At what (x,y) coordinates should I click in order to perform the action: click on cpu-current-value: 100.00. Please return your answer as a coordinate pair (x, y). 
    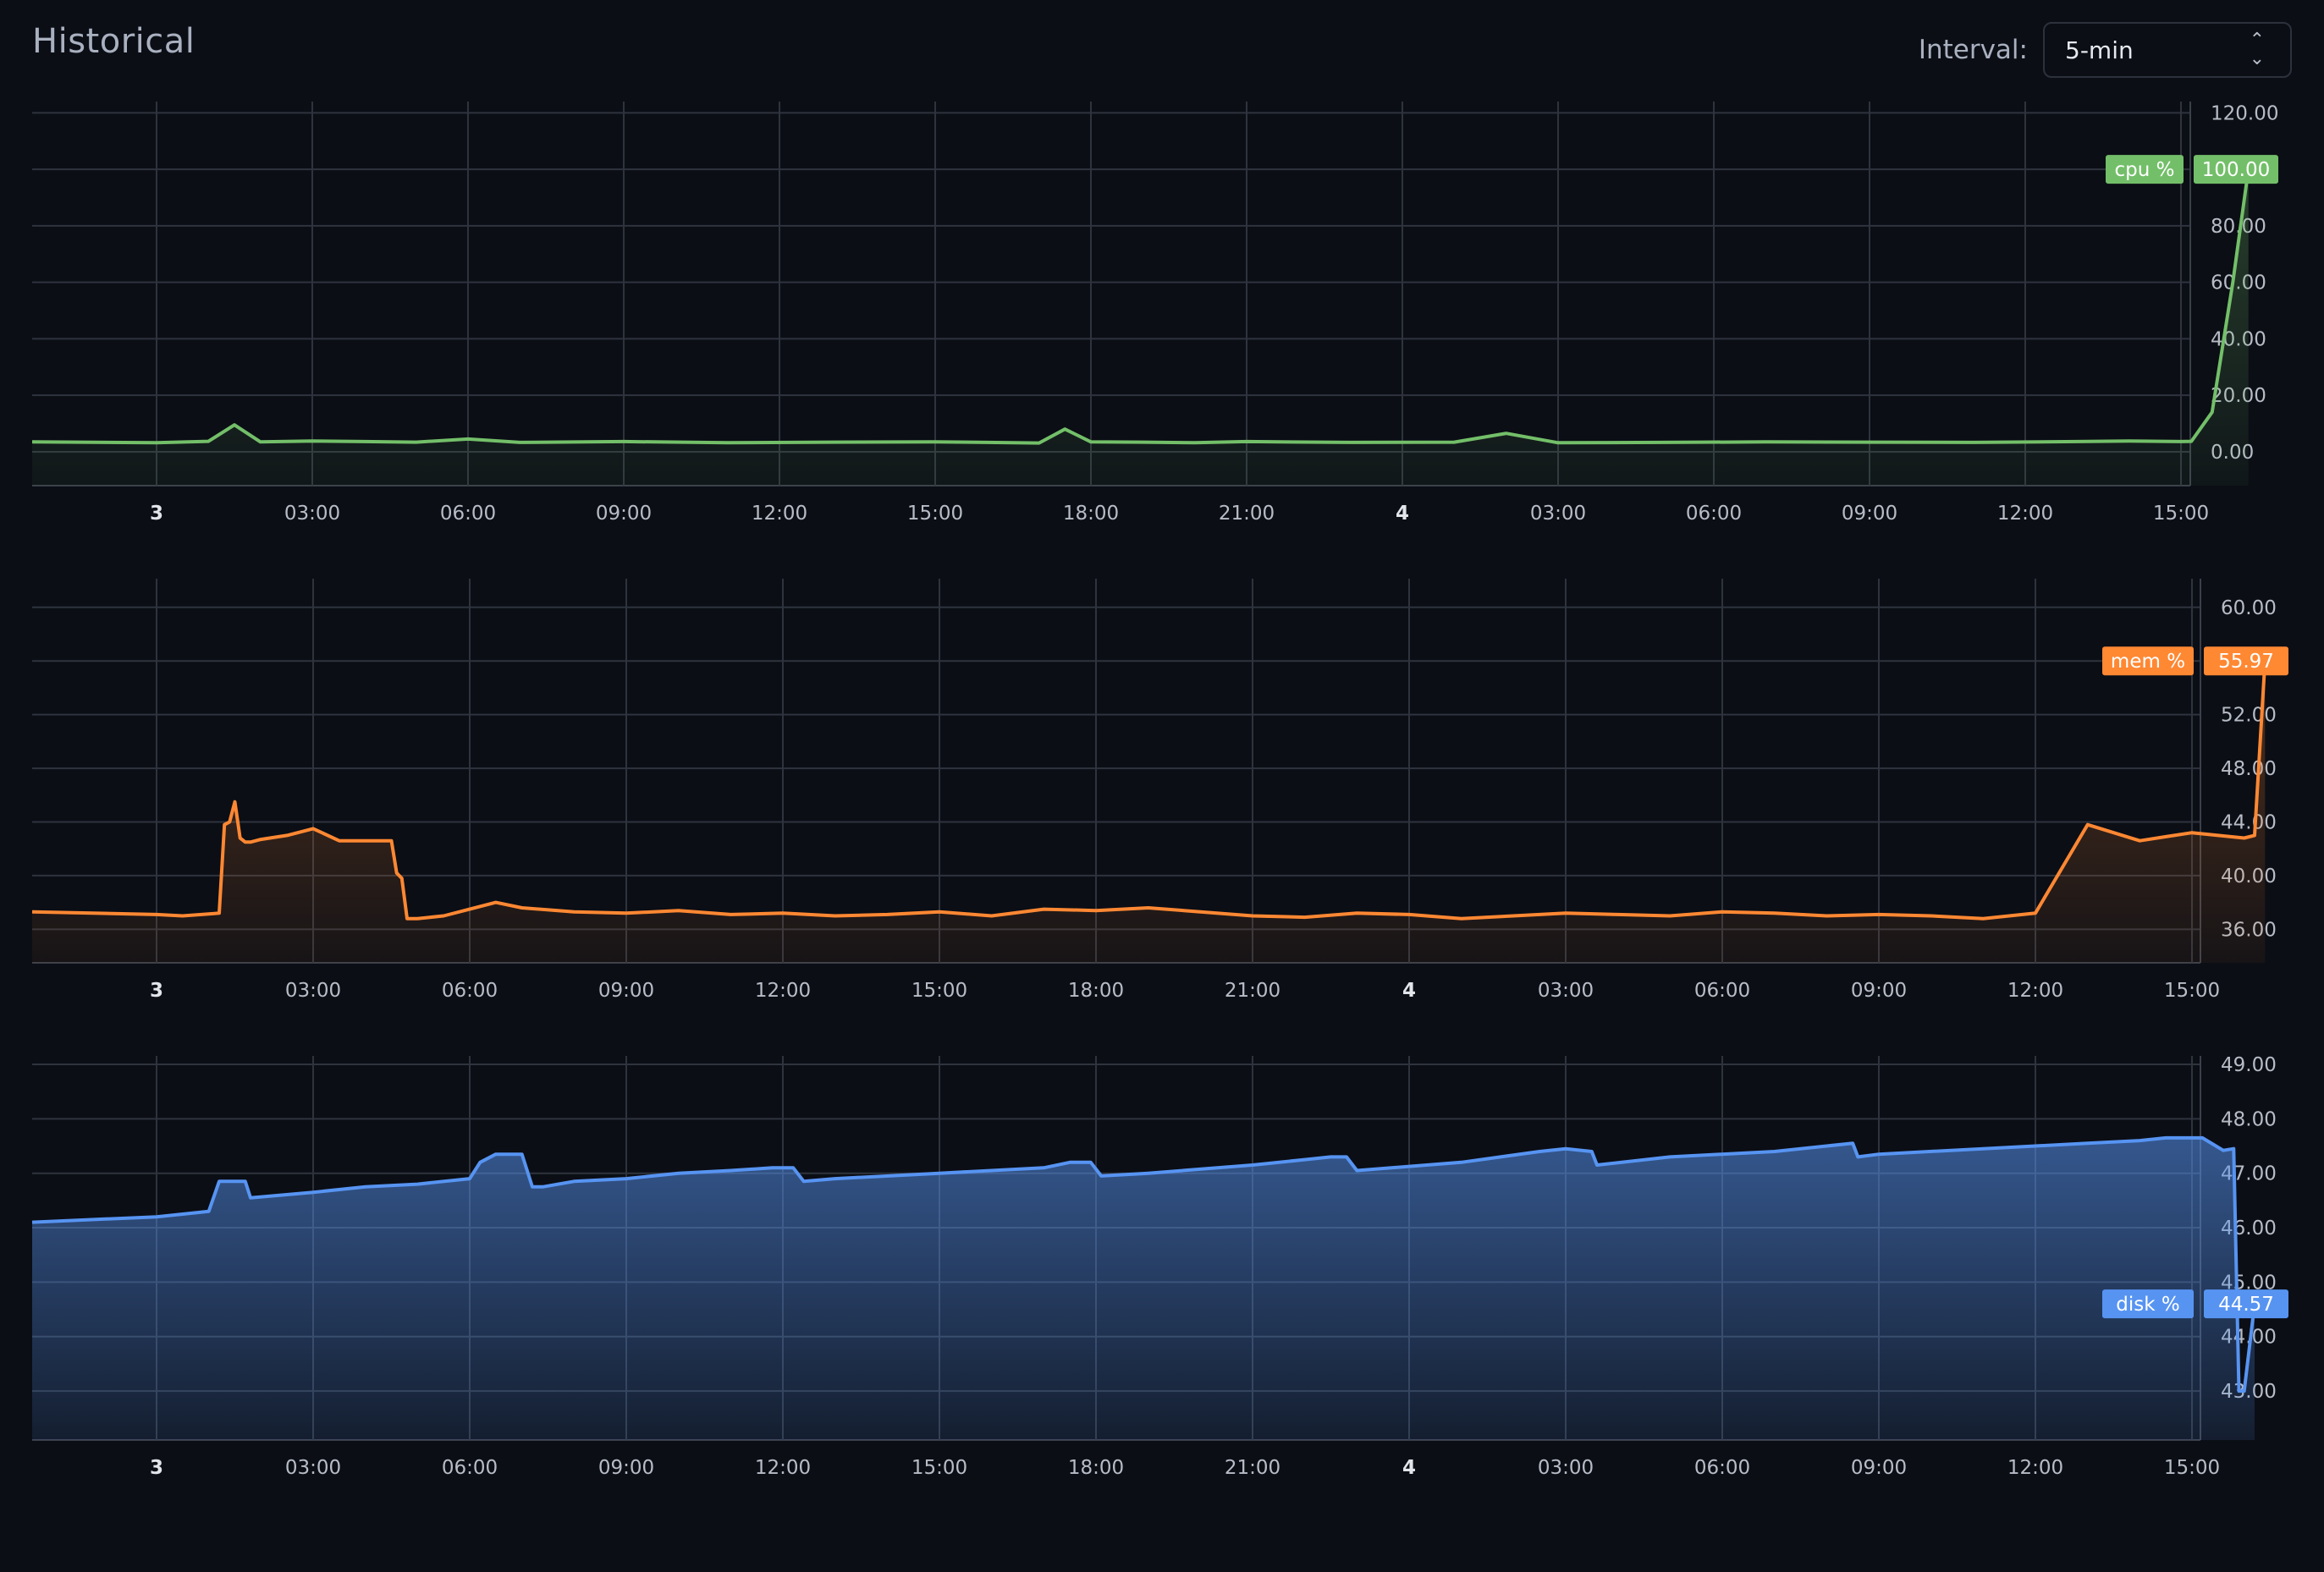
    Looking at the image, I should click on (2236, 170).